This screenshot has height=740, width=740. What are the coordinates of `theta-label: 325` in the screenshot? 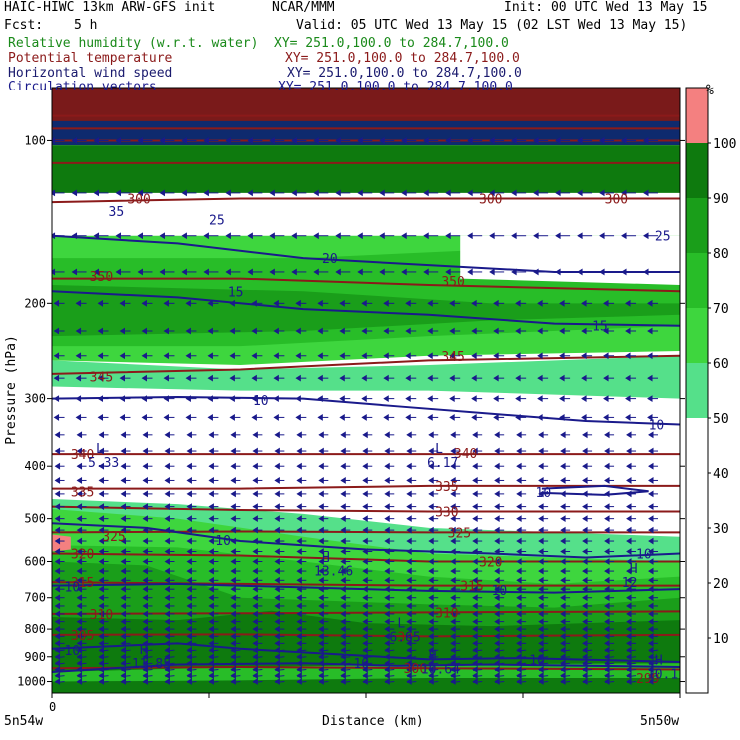 It's located at (113, 537).